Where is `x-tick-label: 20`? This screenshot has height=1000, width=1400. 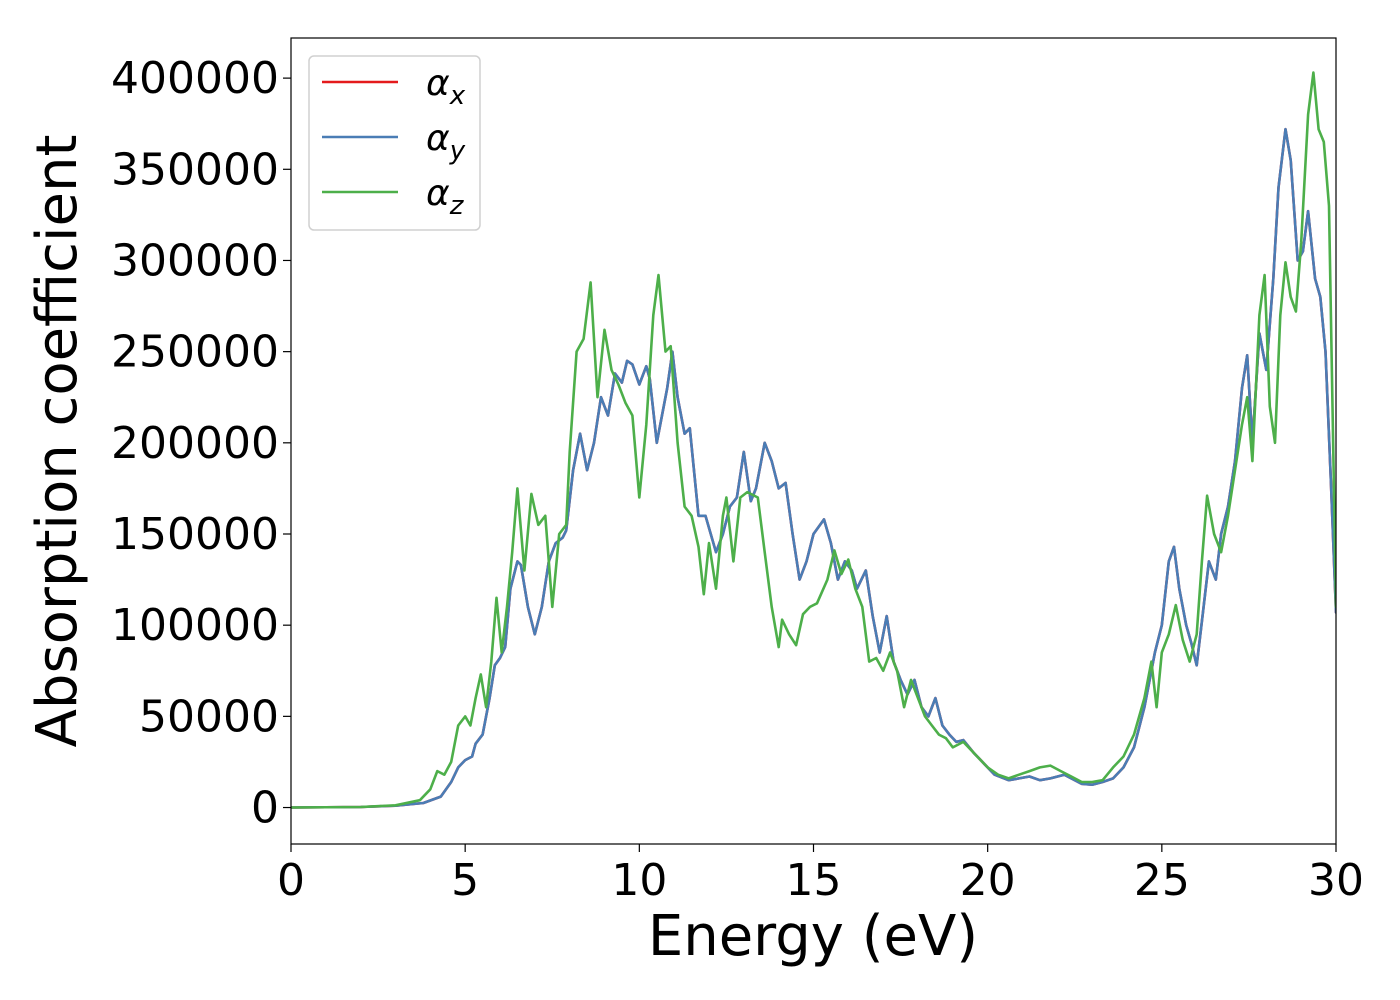 x-tick-label: 20 is located at coordinates (988, 880).